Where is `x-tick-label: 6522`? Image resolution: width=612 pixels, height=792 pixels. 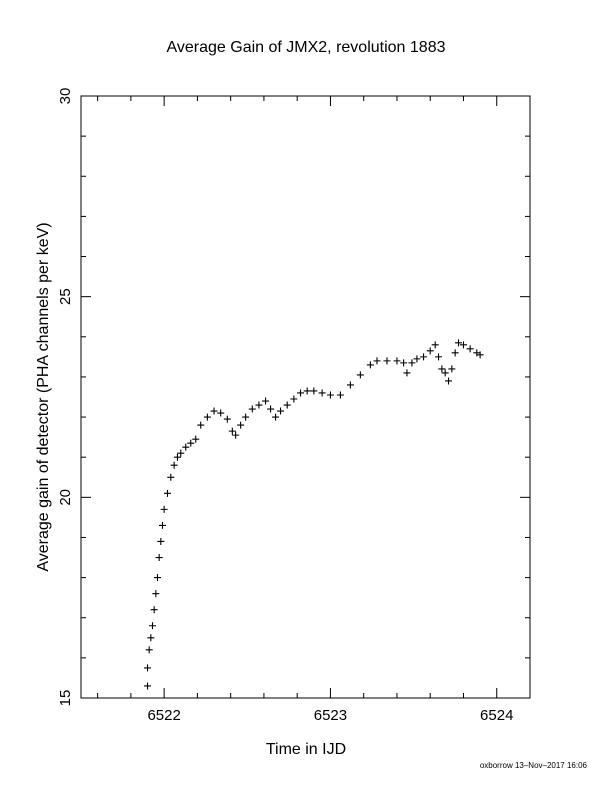 x-tick-label: 6522 is located at coordinates (163, 715).